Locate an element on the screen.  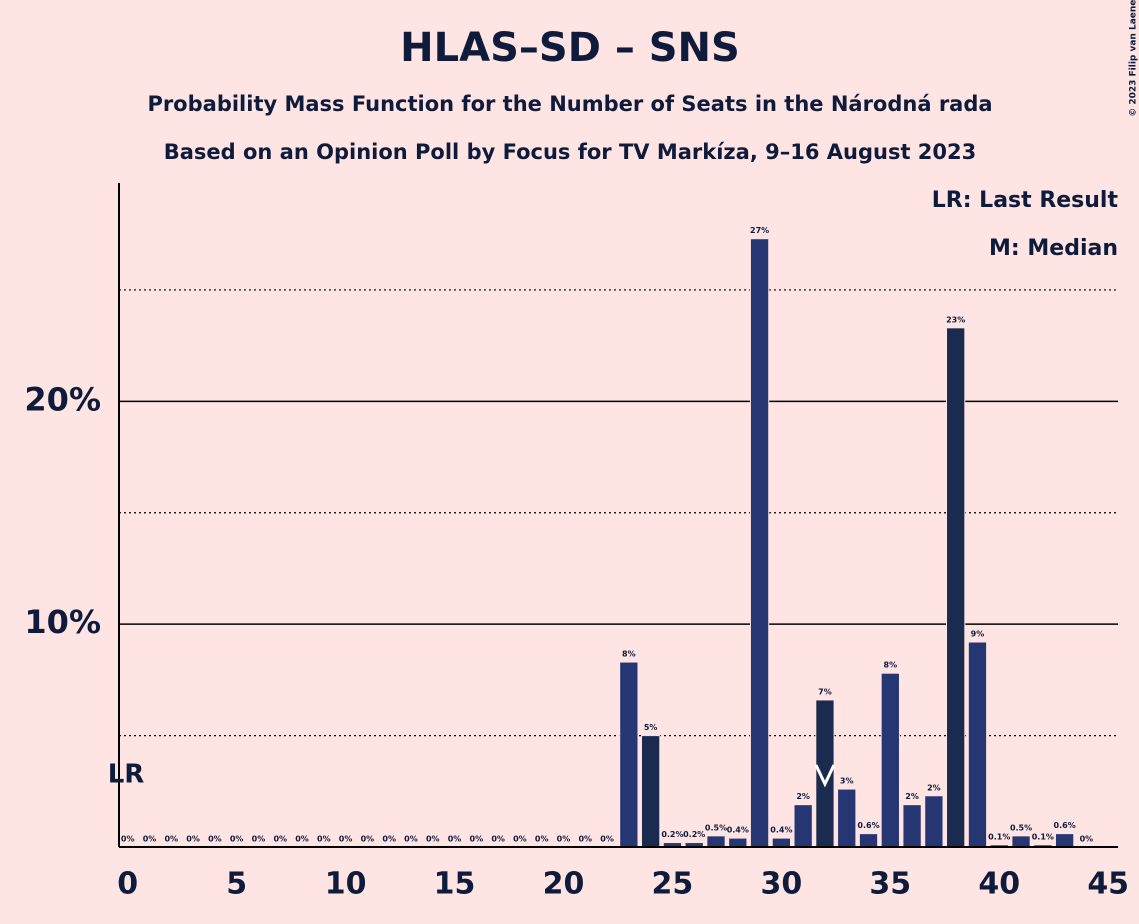
chart-title: HLAS–SD – SNS is located at coordinates (570, 48).